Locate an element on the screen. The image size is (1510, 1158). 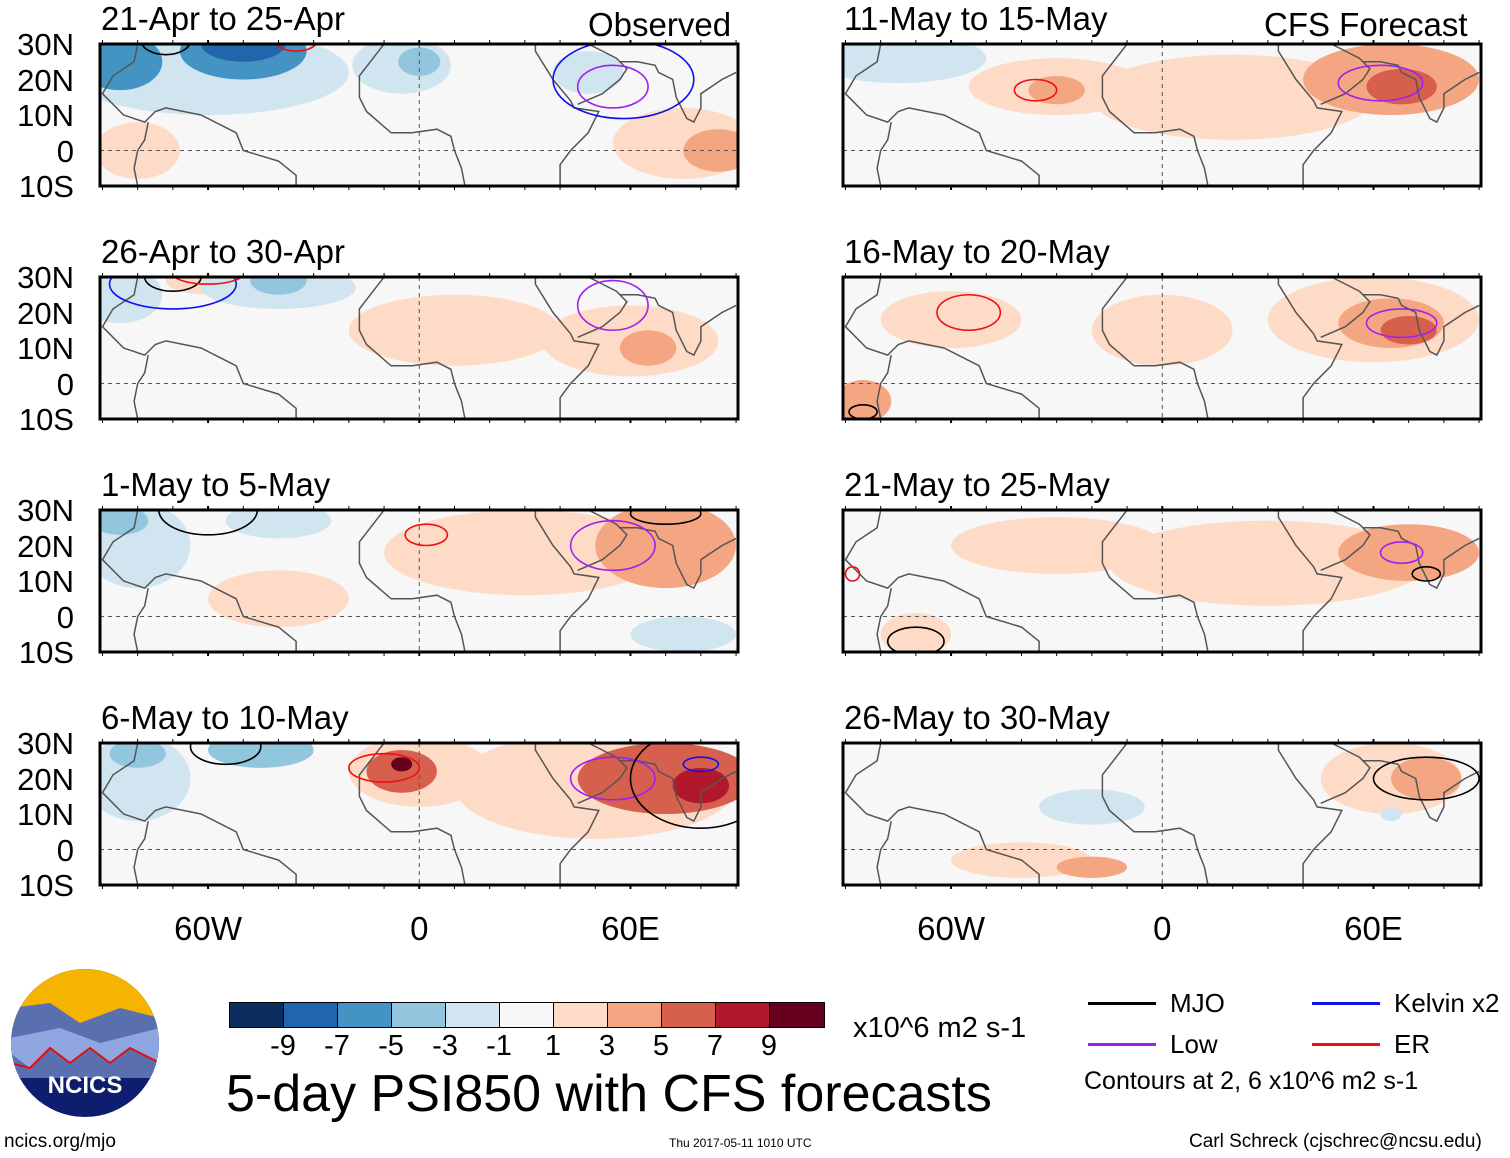
panel-title: 6-May to 10-May is located at coordinates (225, 717).